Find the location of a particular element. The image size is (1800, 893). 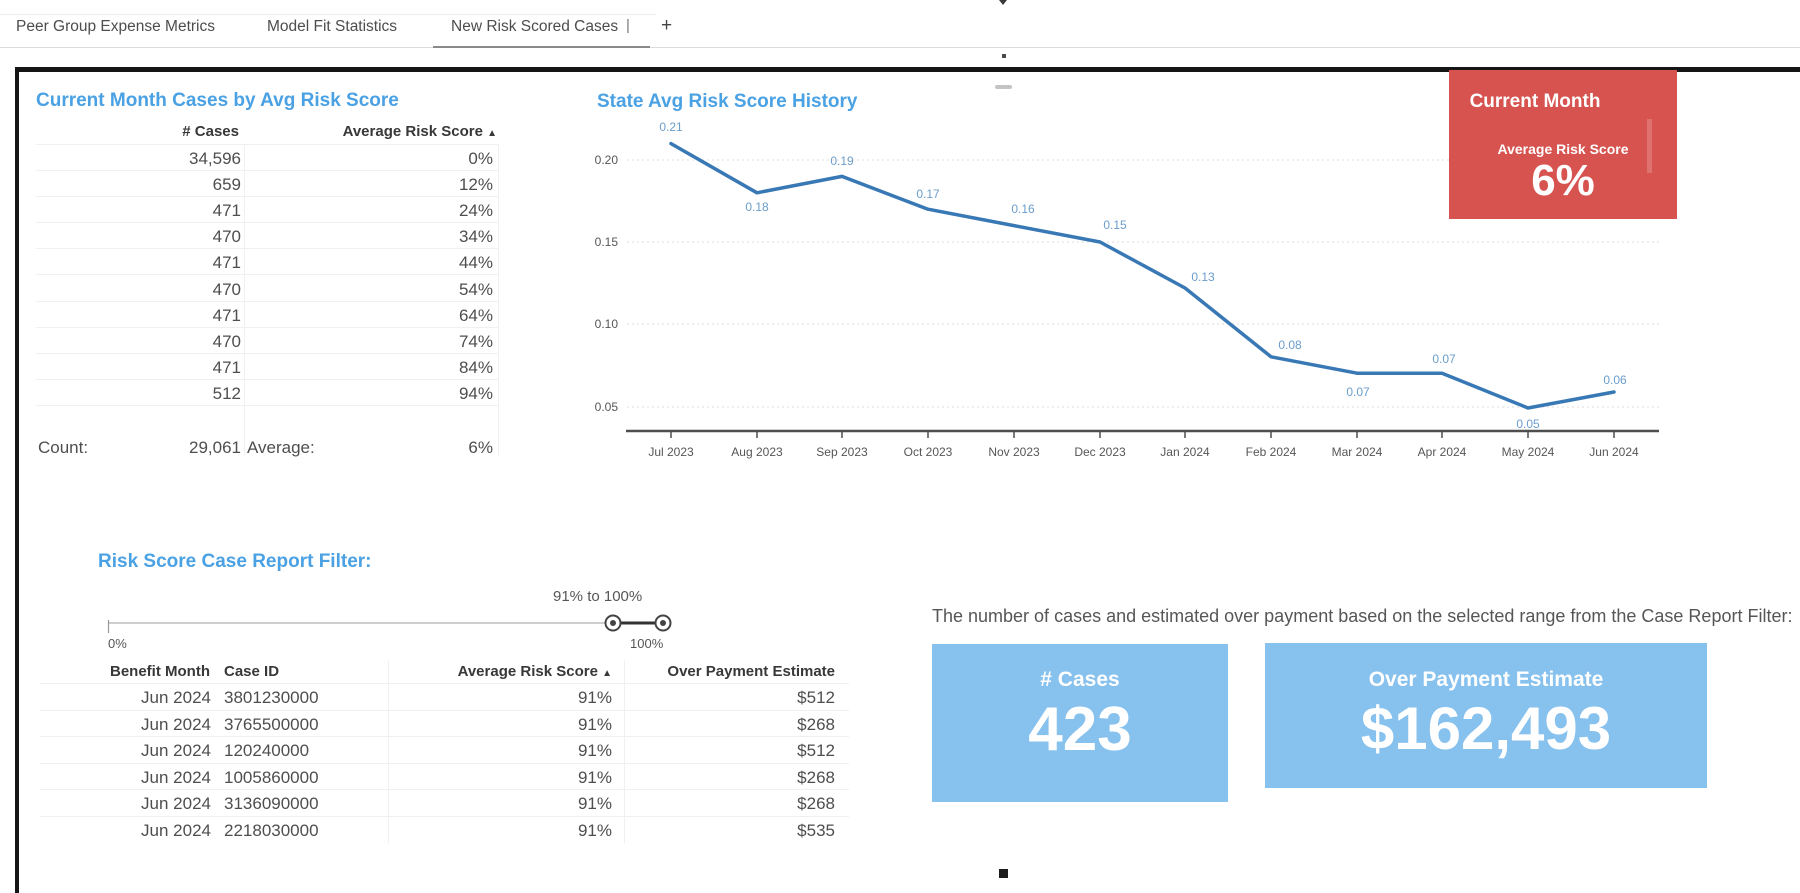

svg-text: Apr 2024 is located at coordinates (1442, 452).